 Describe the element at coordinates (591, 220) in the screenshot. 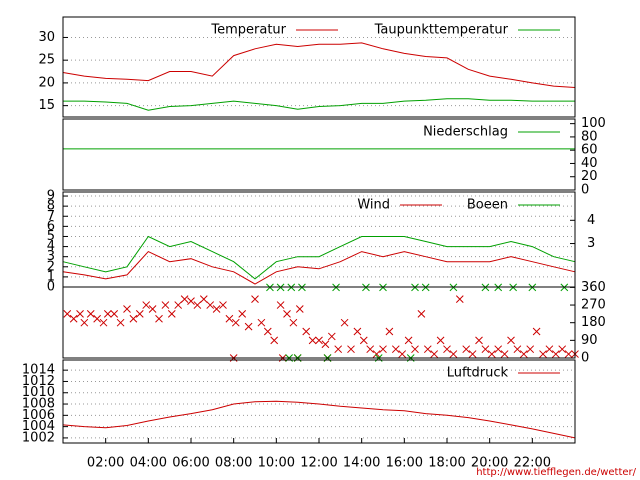

I see `y2-tick-label: 4` at that location.